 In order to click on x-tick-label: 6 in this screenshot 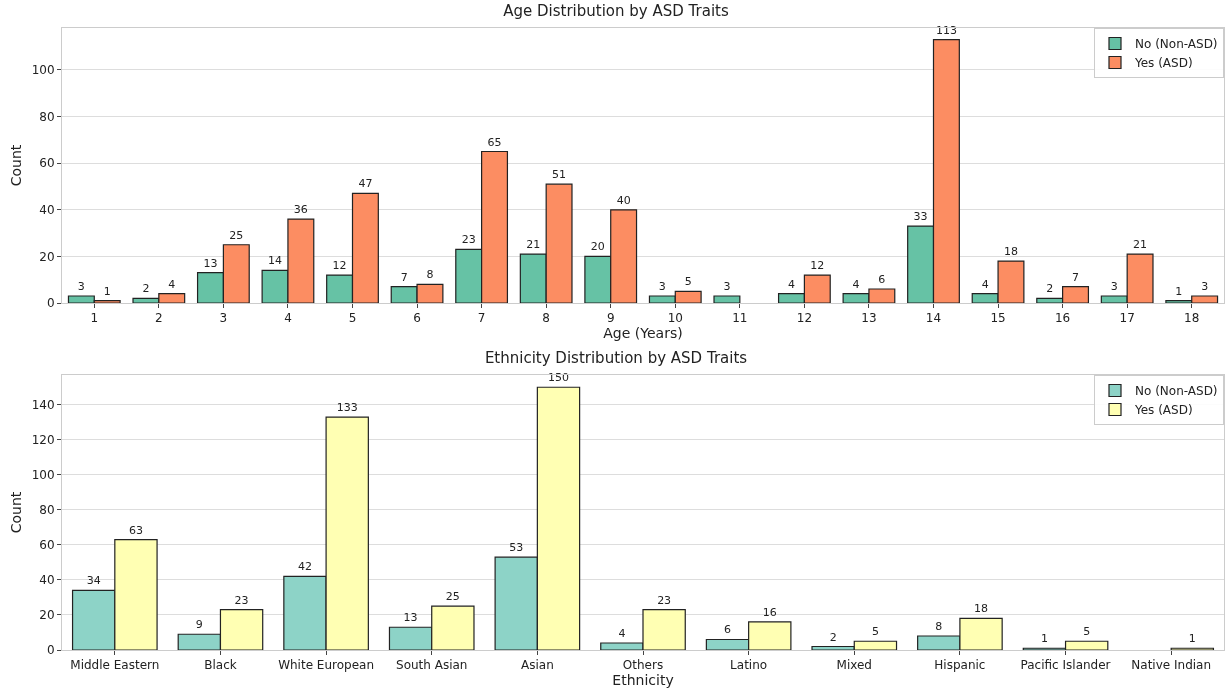, I will do `click(417, 318)`.